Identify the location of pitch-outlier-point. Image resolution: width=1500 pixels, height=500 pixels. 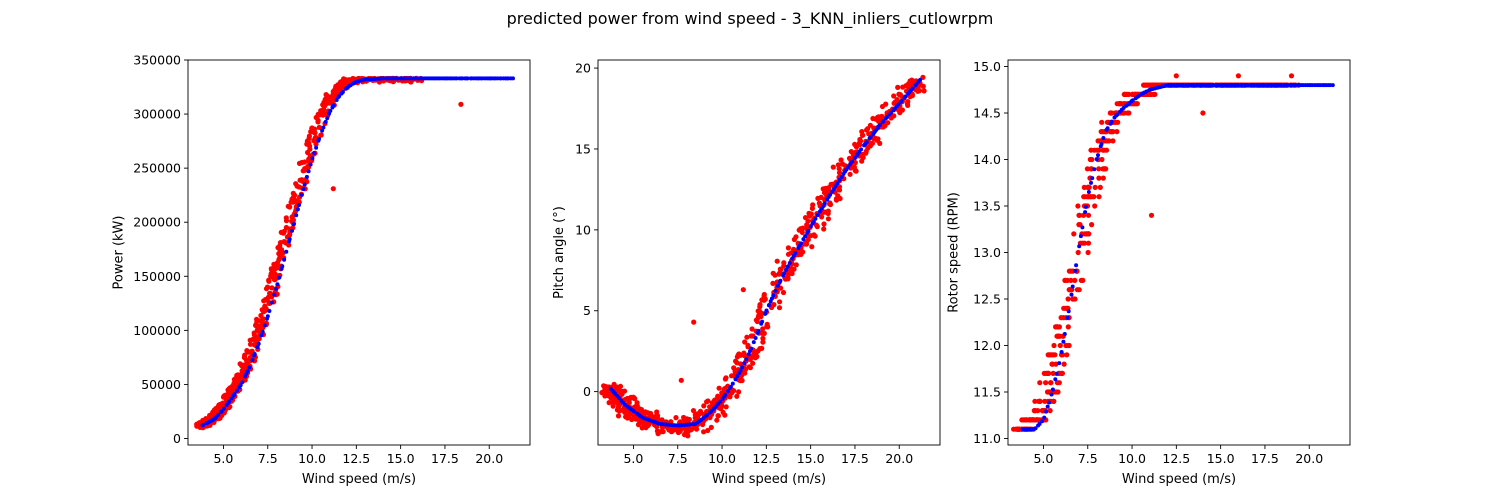
(681, 380).